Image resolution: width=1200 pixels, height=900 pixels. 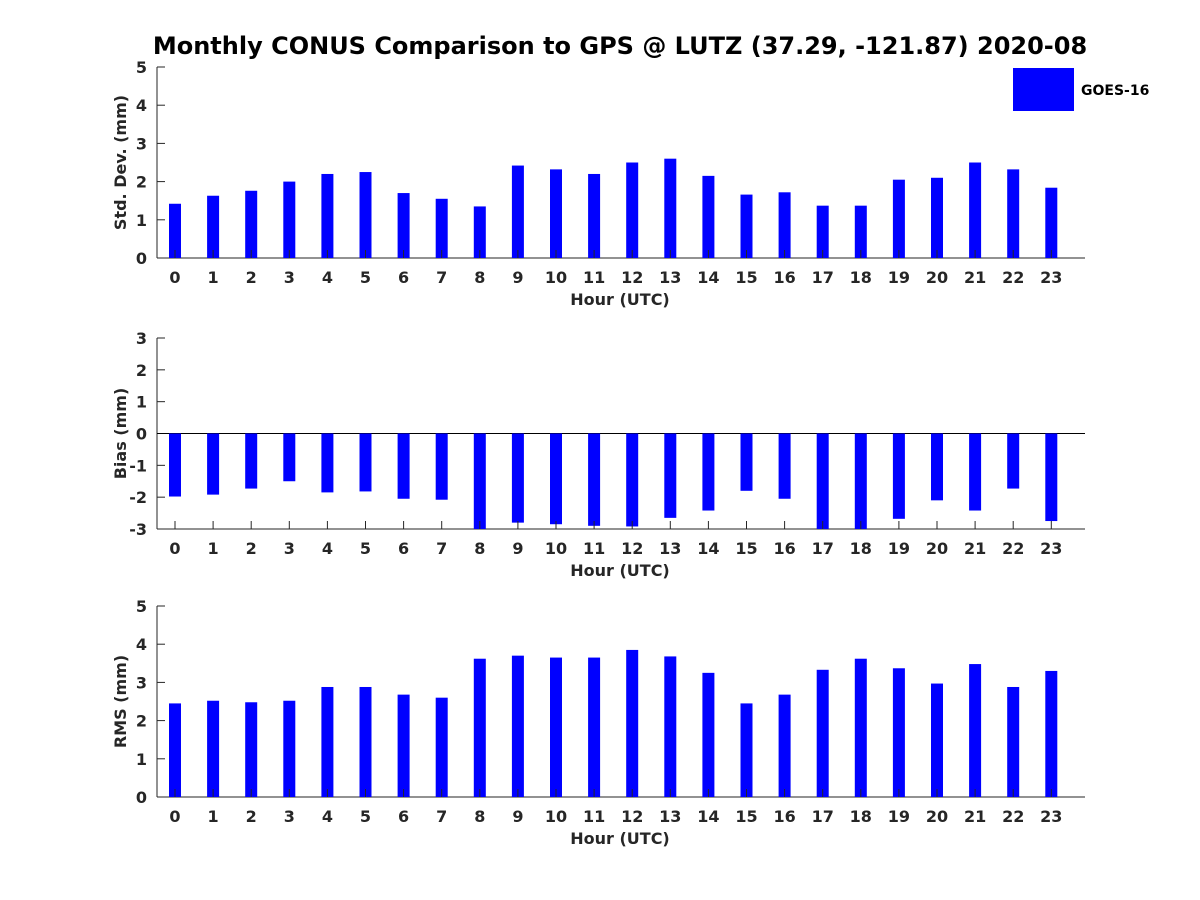 What do you see at coordinates (138, 529) in the screenshot?
I see `y-tick-label: -3` at bounding box center [138, 529].